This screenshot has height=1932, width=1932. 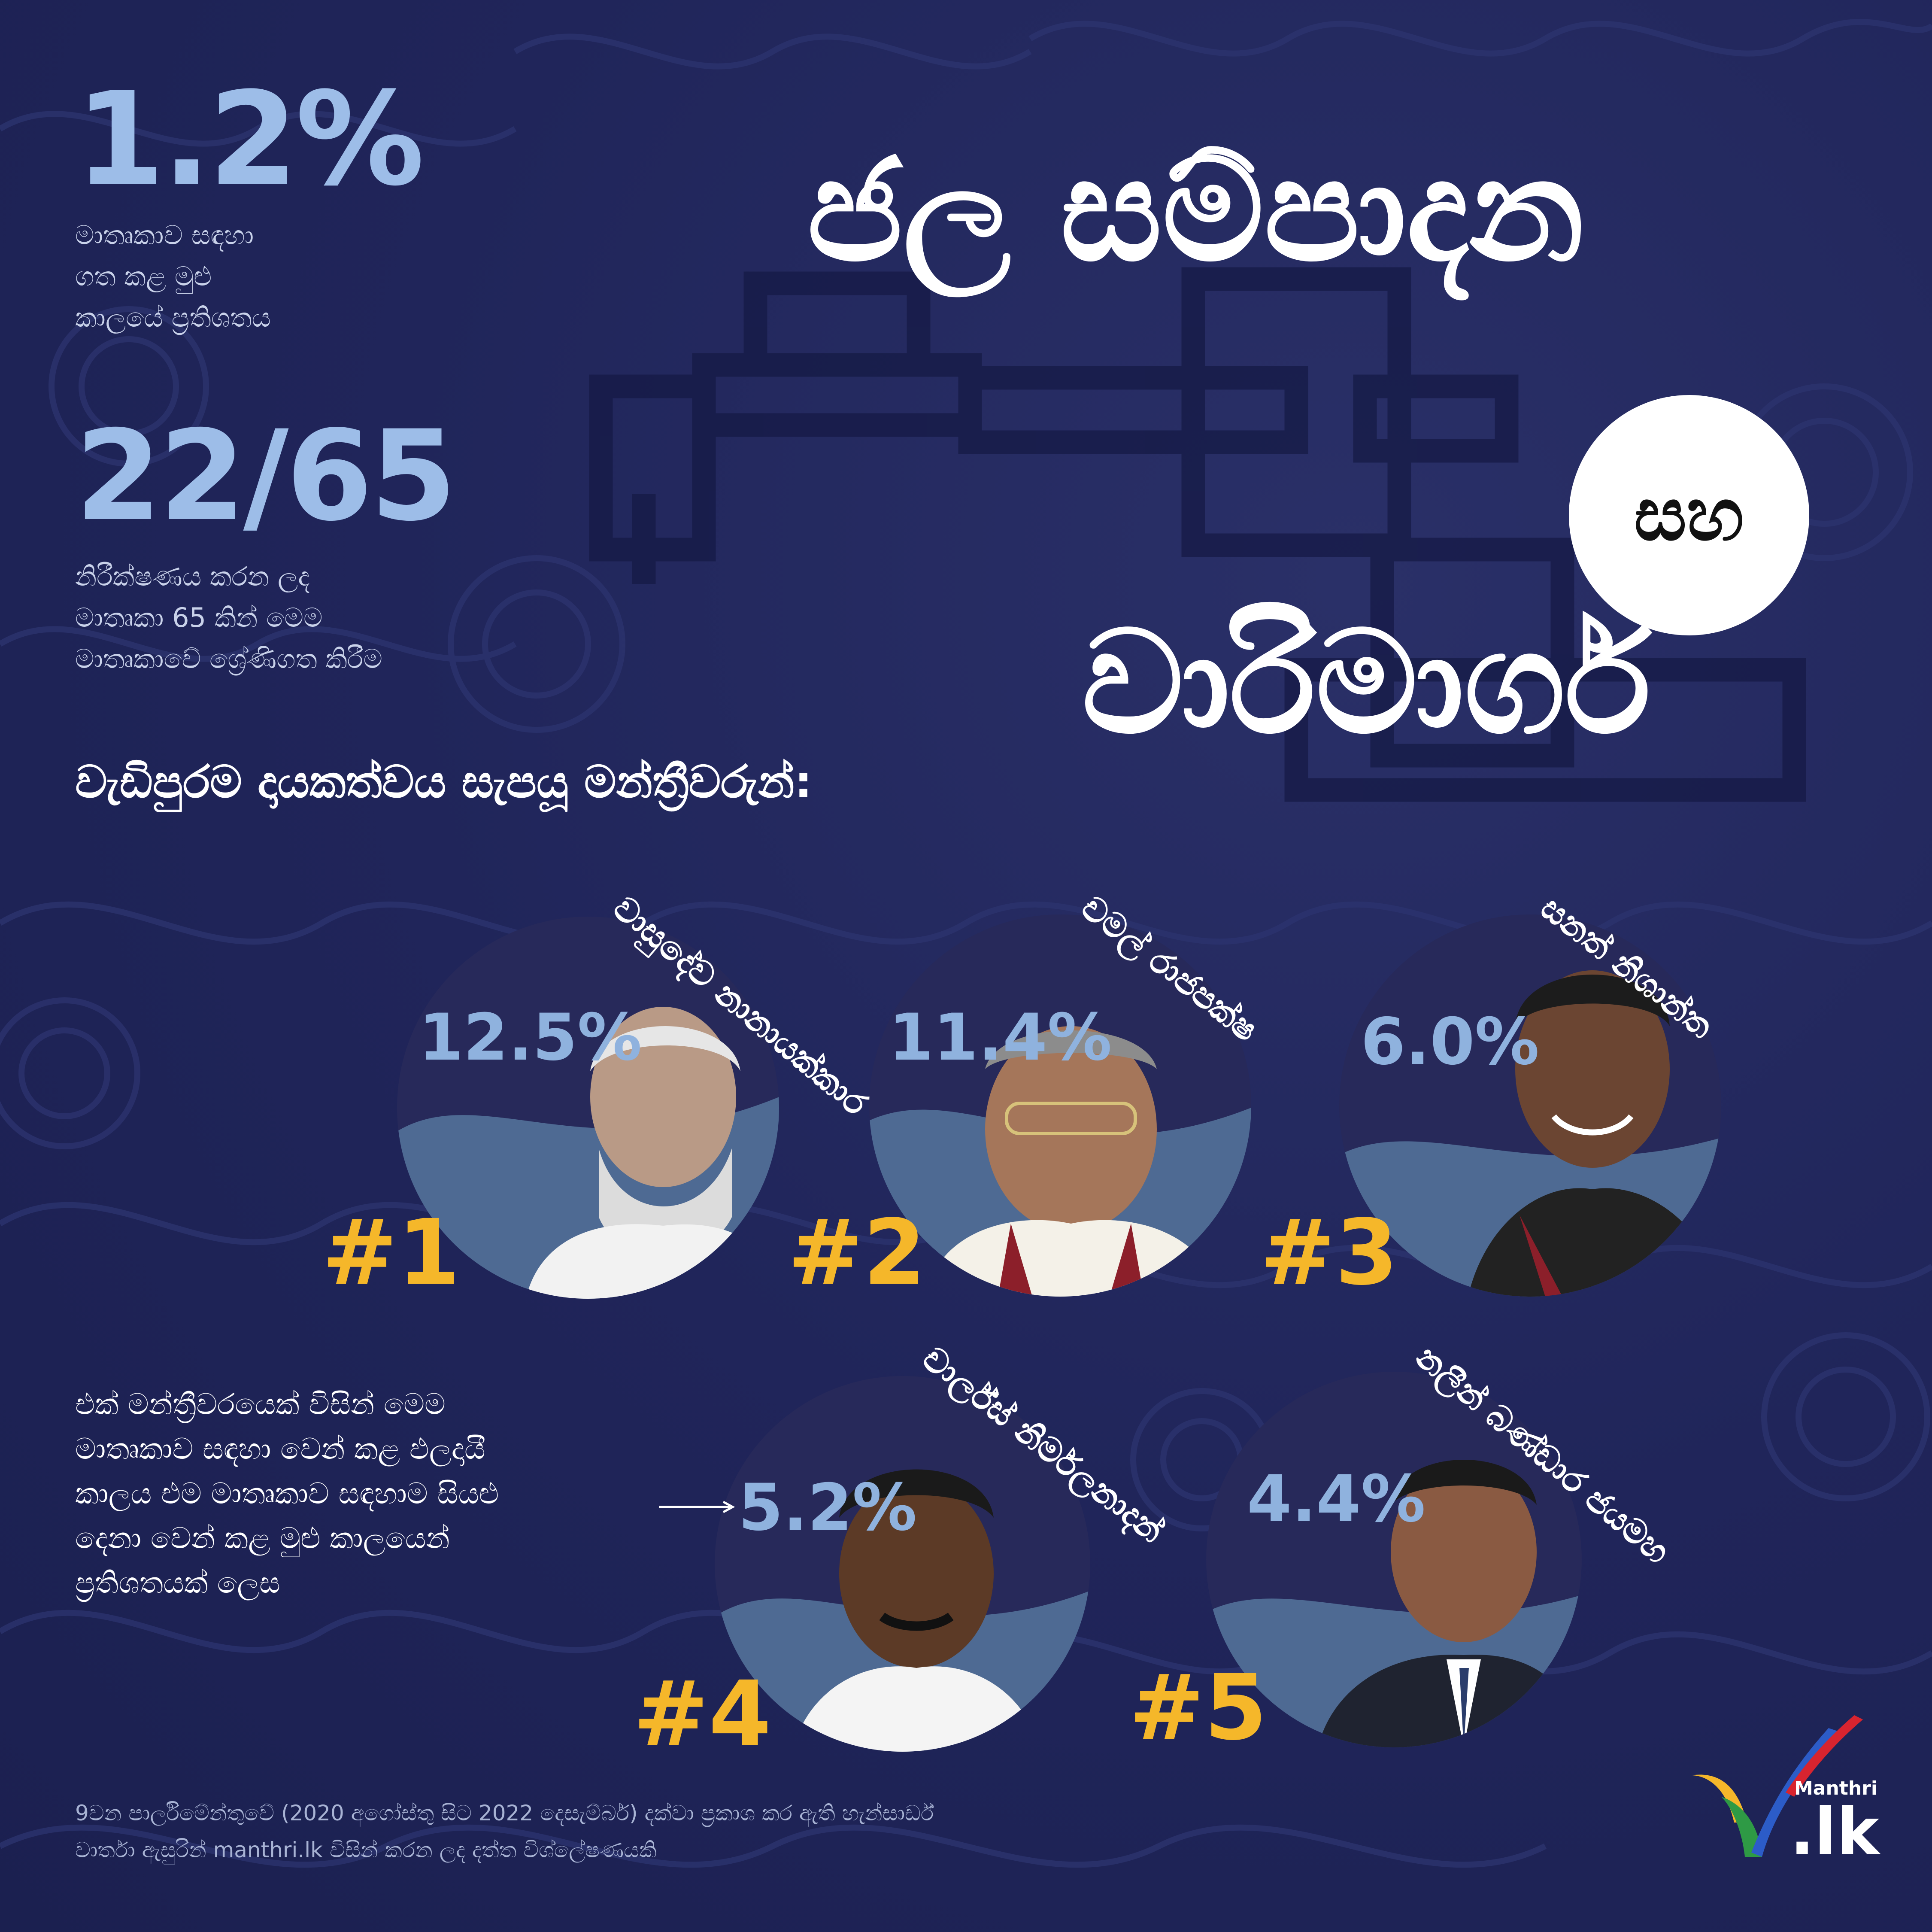 What do you see at coordinates (266, 477) in the screenshot?
I see `stat-ranking-value: 22/65` at bounding box center [266, 477].